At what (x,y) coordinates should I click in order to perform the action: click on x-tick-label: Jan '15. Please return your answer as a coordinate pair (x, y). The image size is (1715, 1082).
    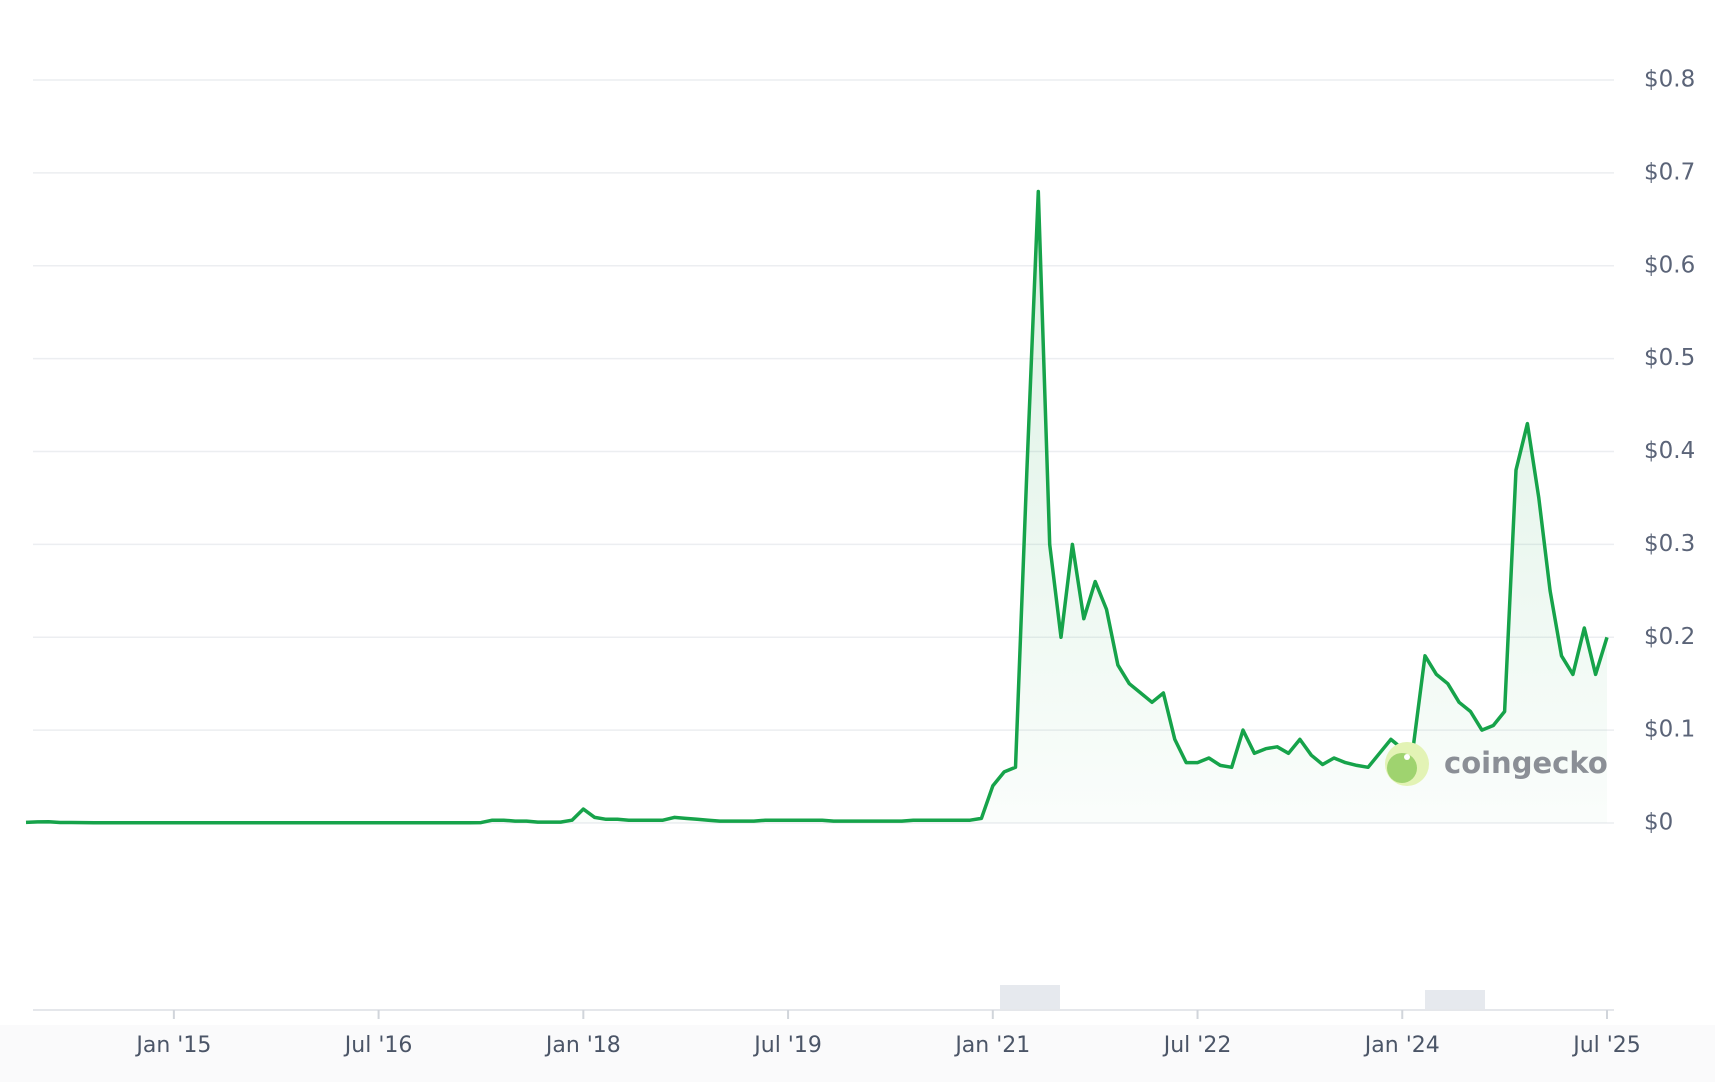
    Looking at the image, I should click on (172, 1045).